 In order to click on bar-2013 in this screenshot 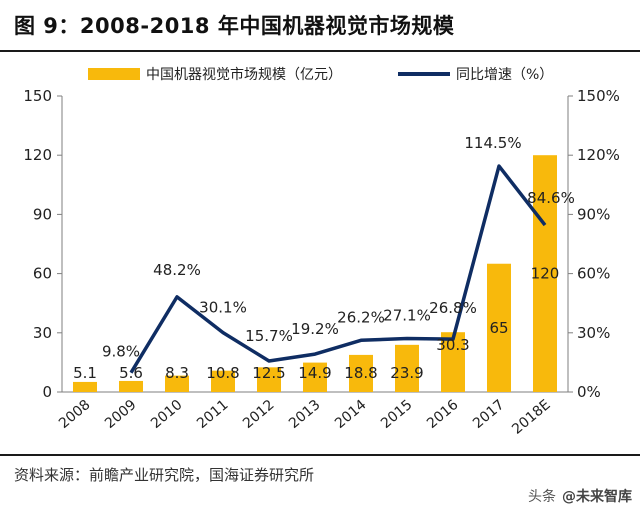, I will do `click(315, 377)`.